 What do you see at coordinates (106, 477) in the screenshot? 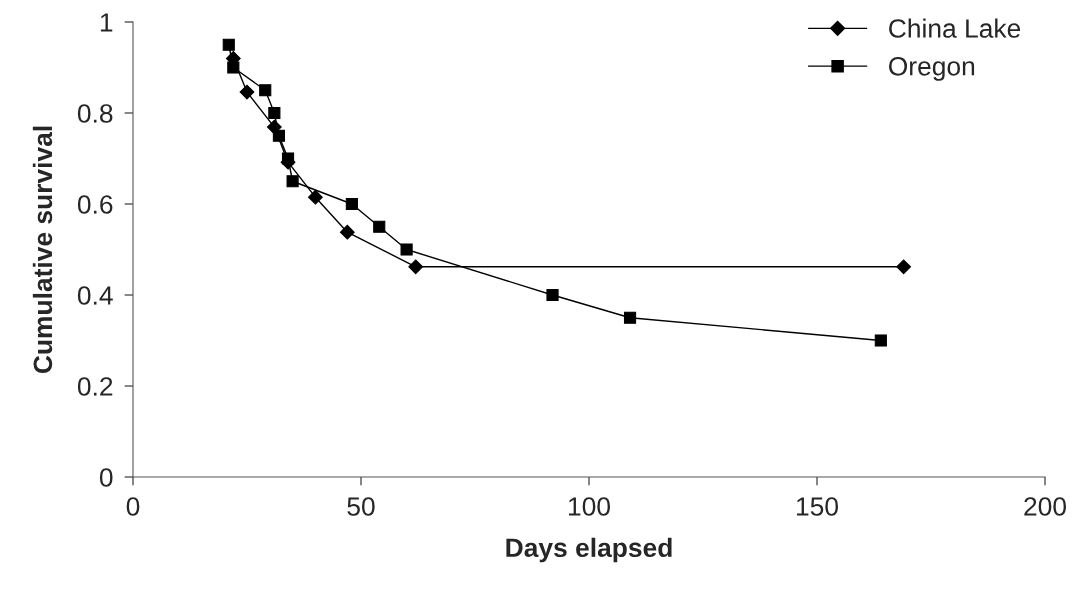
I see `y-tick-label: 0` at bounding box center [106, 477].